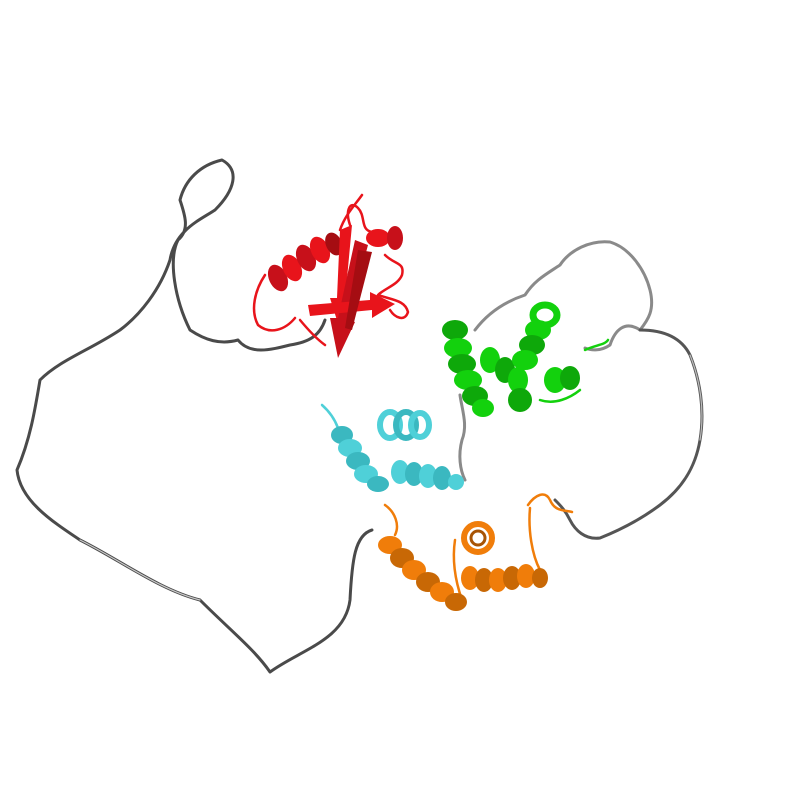  Describe the element at coordinates (563, 296) in the screenshot. I see `loop-right-top` at that location.